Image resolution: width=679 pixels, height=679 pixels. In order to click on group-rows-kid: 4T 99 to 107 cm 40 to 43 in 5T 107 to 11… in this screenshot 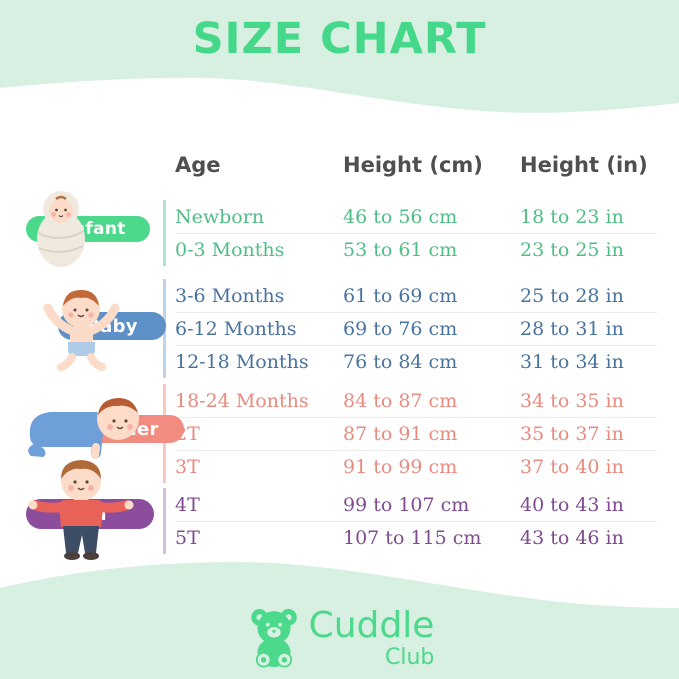, I will do `click(410, 521)`.